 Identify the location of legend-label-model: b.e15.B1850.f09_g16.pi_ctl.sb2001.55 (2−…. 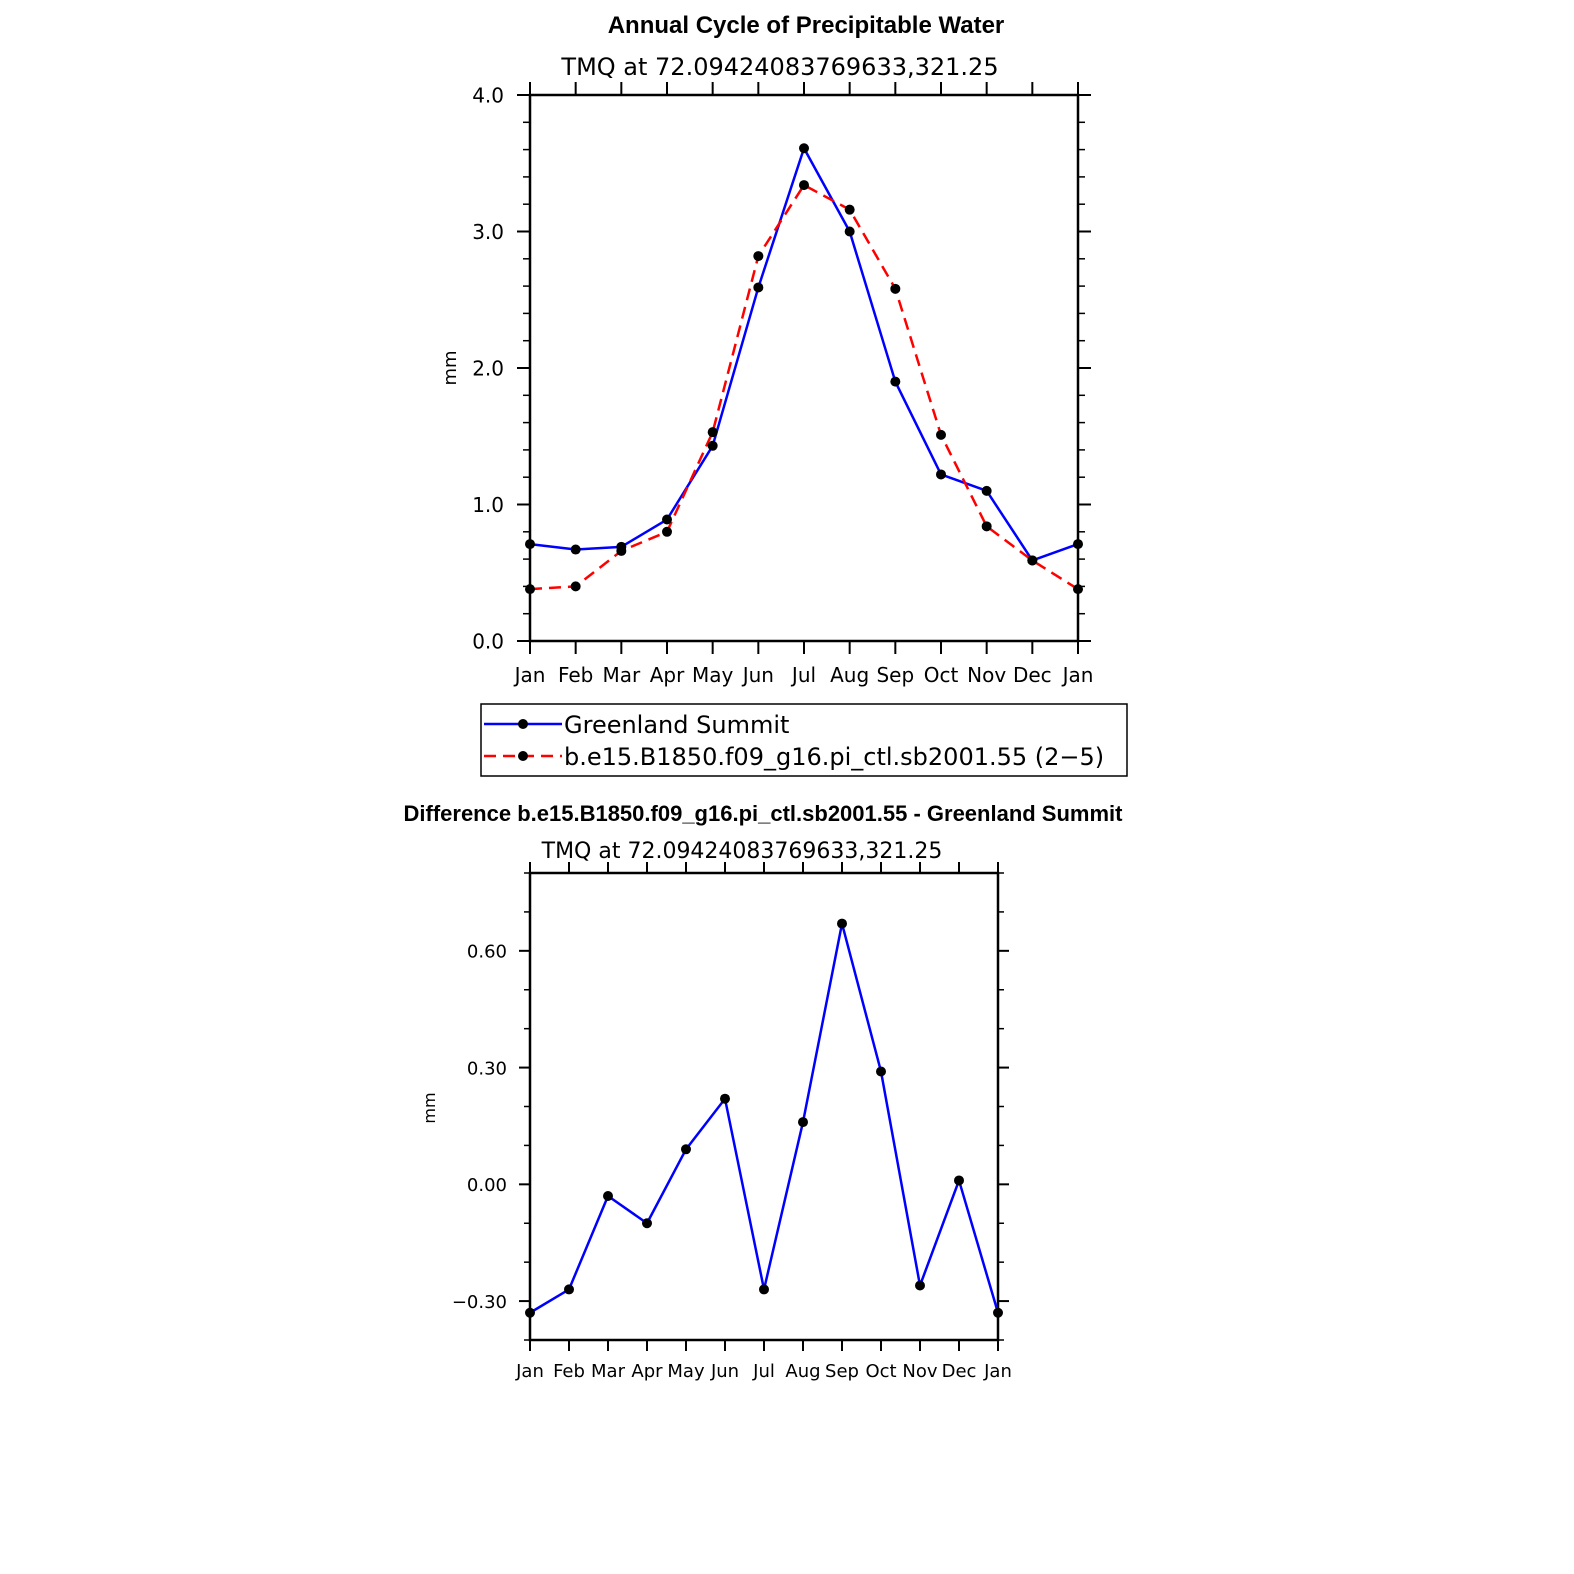
(834, 757).